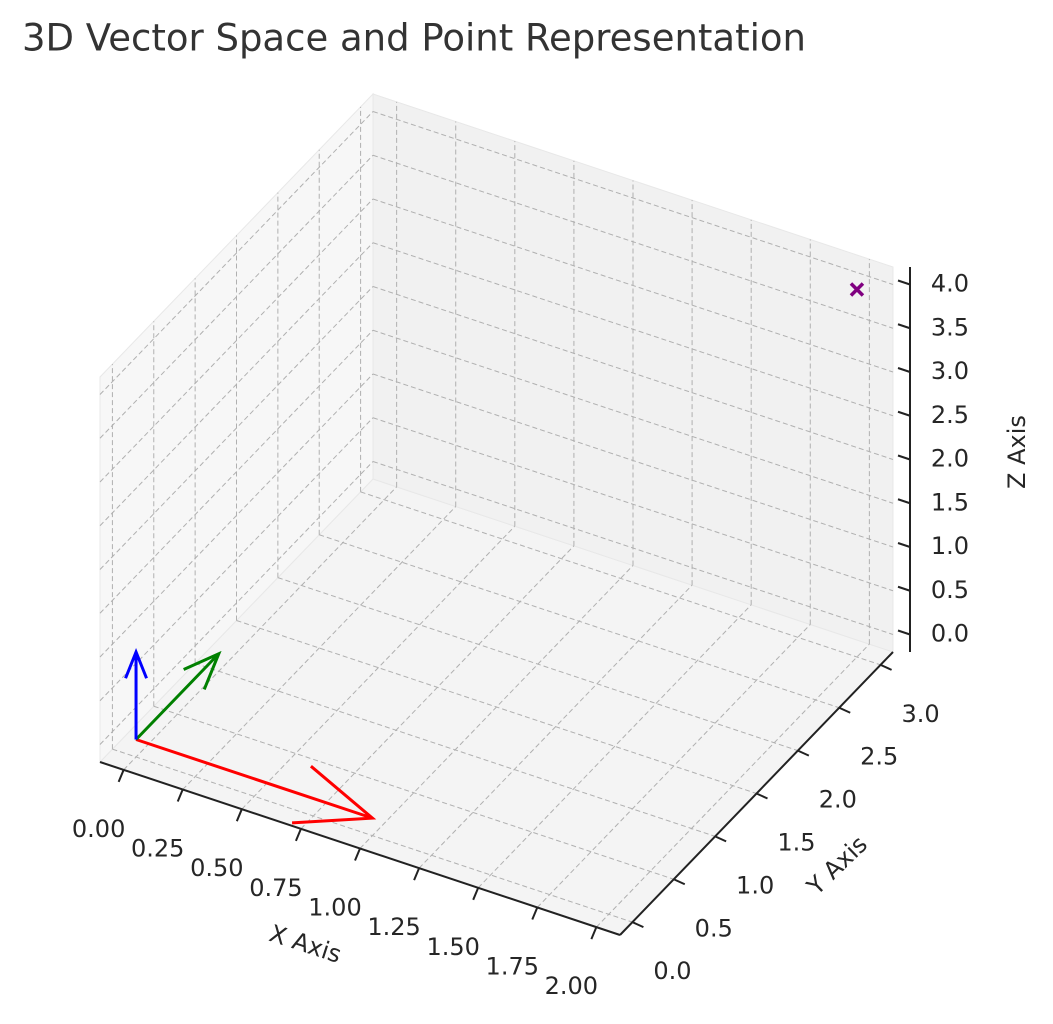 The image size is (1053, 1024). I want to click on z-tick-label: 1.0, so click(950, 546).